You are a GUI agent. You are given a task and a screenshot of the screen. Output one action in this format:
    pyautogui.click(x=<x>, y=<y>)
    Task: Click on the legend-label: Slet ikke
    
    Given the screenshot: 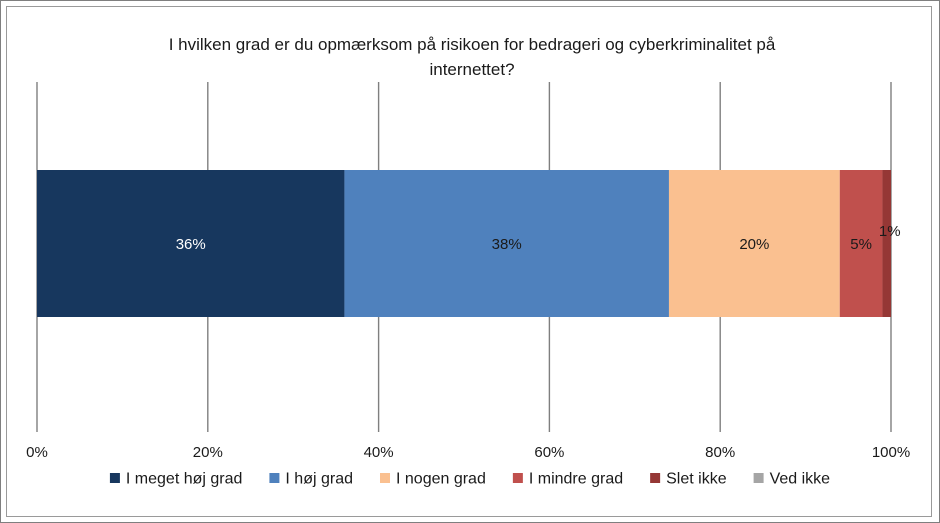 What is the action you would take?
    pyautogui.click(x=696, y=479)
    